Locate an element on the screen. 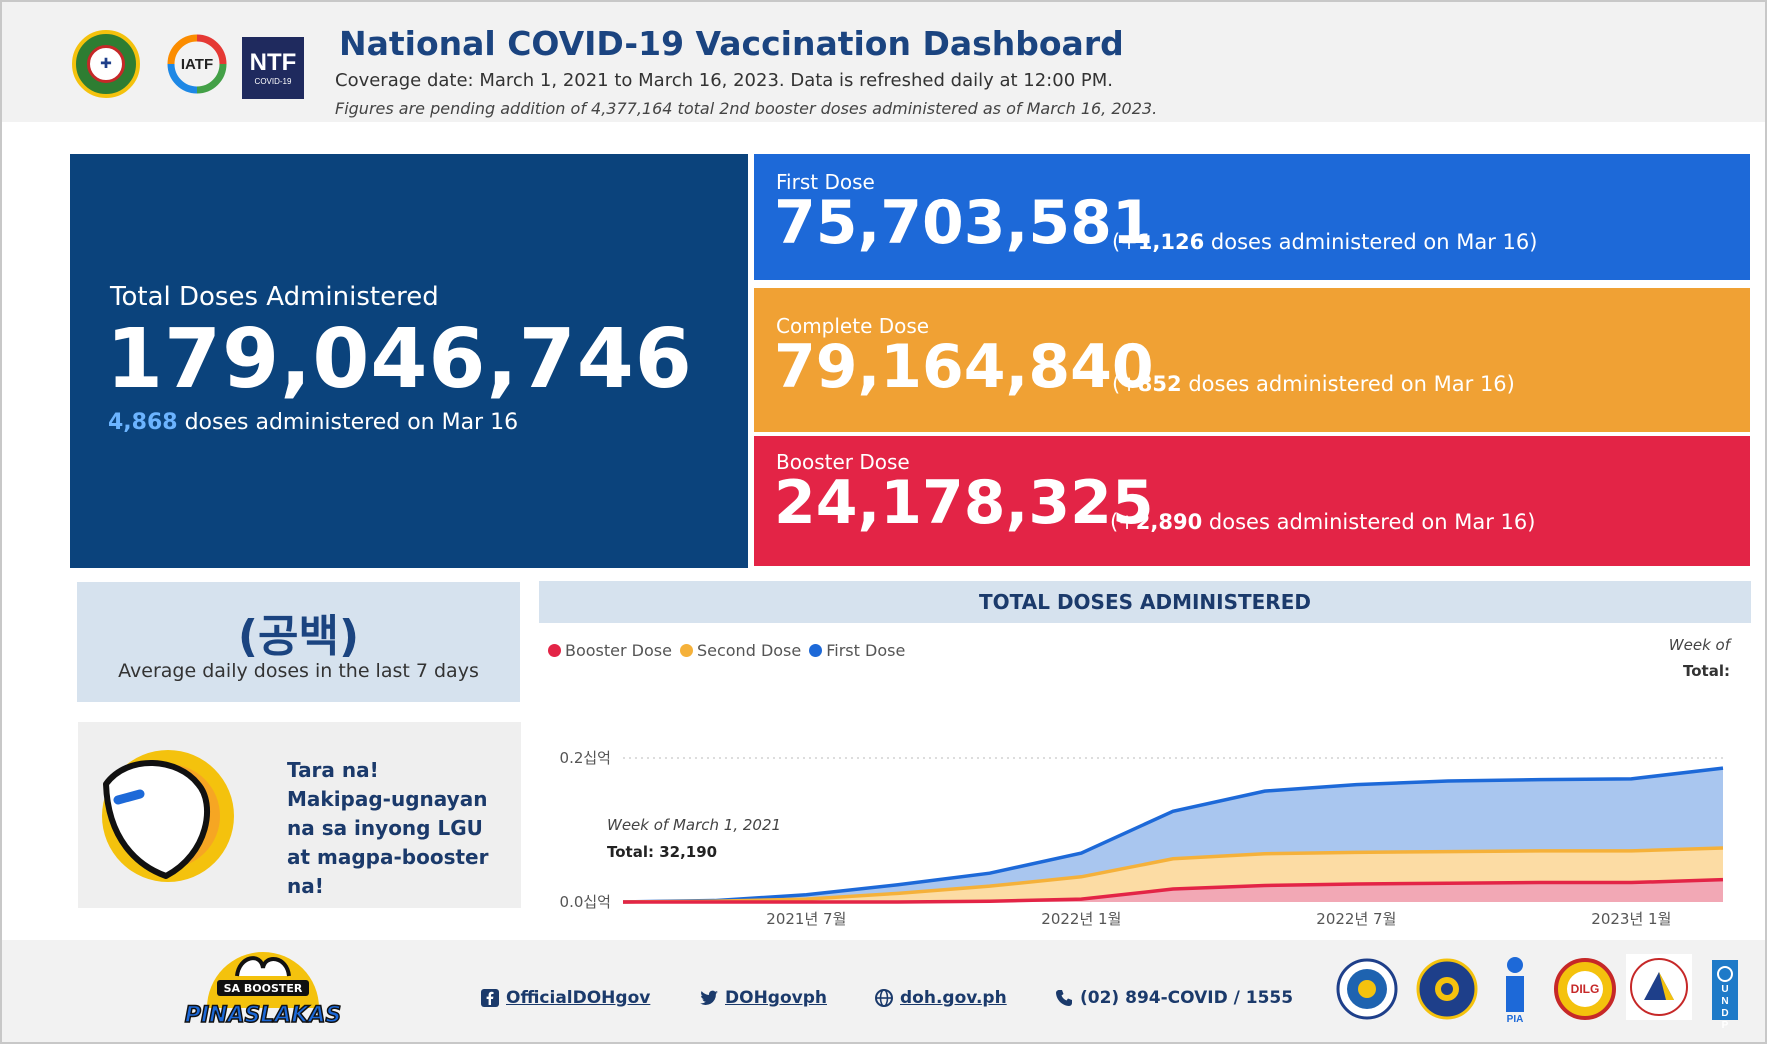 This screenshot has width=1767, height=1044. facebook-link-text: OfficialDOHgov is located at coordinates (578, 998).